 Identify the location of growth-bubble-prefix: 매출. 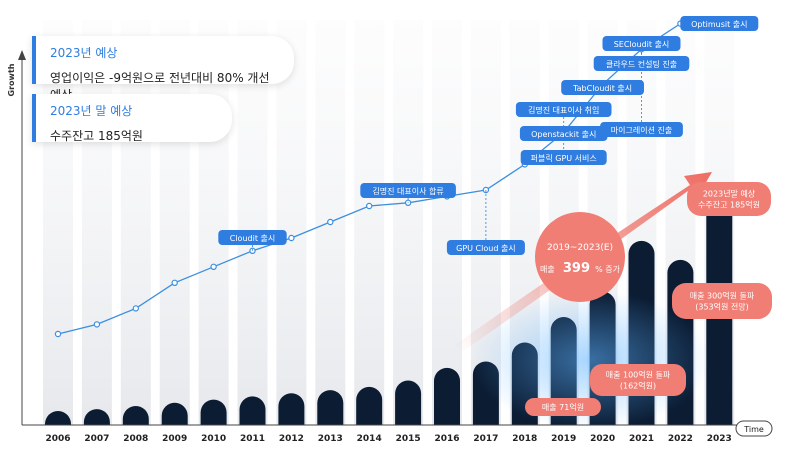
(547, 269).